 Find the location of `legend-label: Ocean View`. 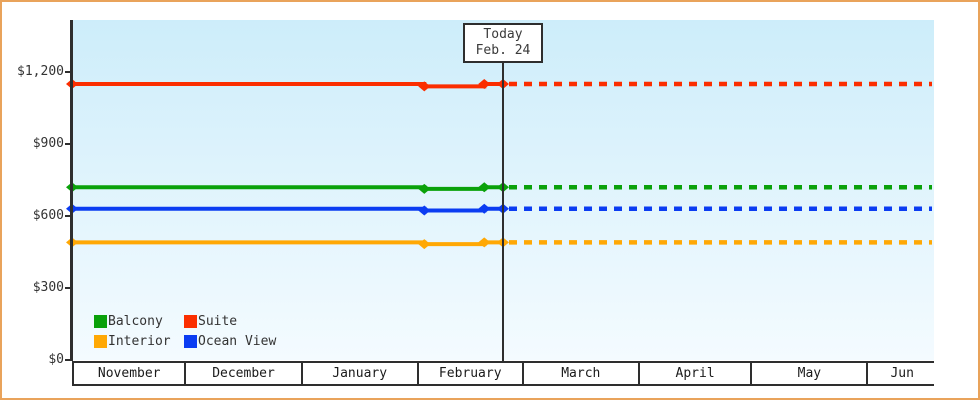

legend-label: Ocean View is located at coordinates (237, 341).